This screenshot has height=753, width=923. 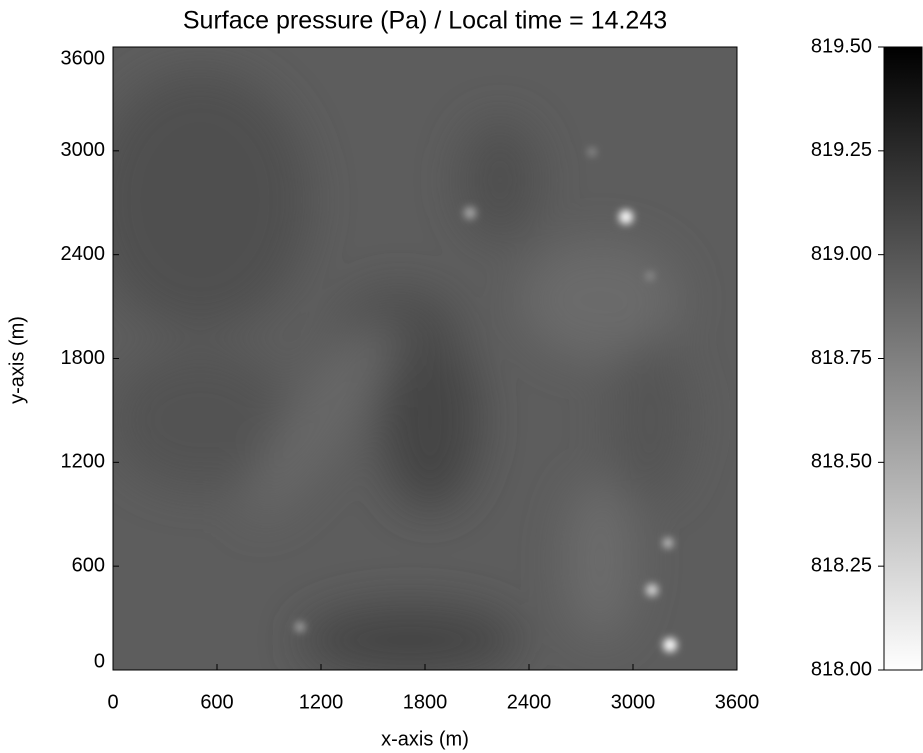 I want to click on x-tick-label: 3600, so click(x=737, y=702).